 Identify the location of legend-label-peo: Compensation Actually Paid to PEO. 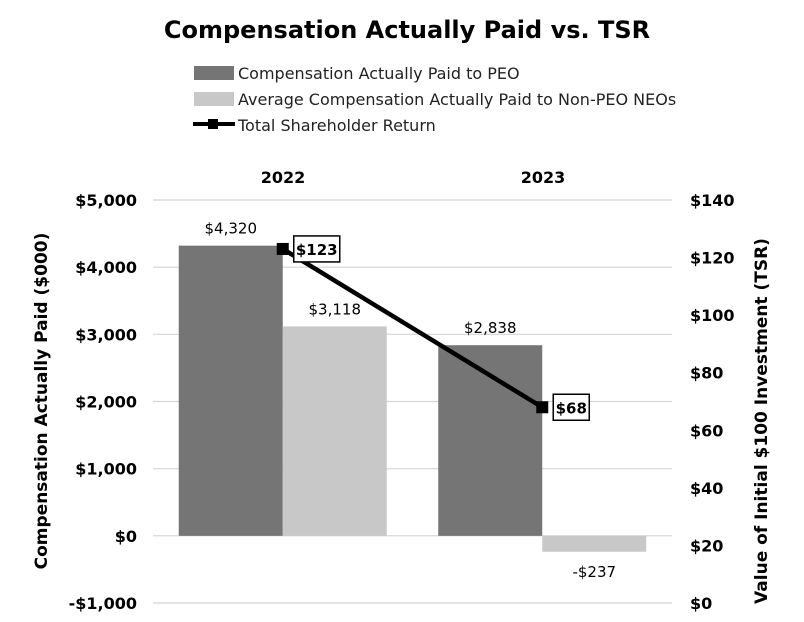
(379, 73).